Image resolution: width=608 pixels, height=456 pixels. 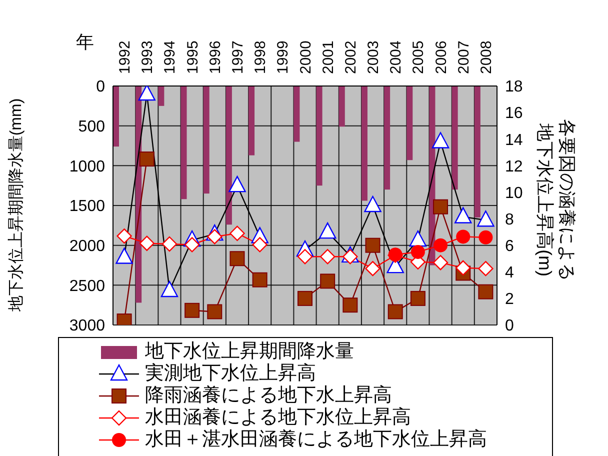 I want to click on y-axis-title: 地下水位上昇期間降水量(mm), so click(x=16, y=205).